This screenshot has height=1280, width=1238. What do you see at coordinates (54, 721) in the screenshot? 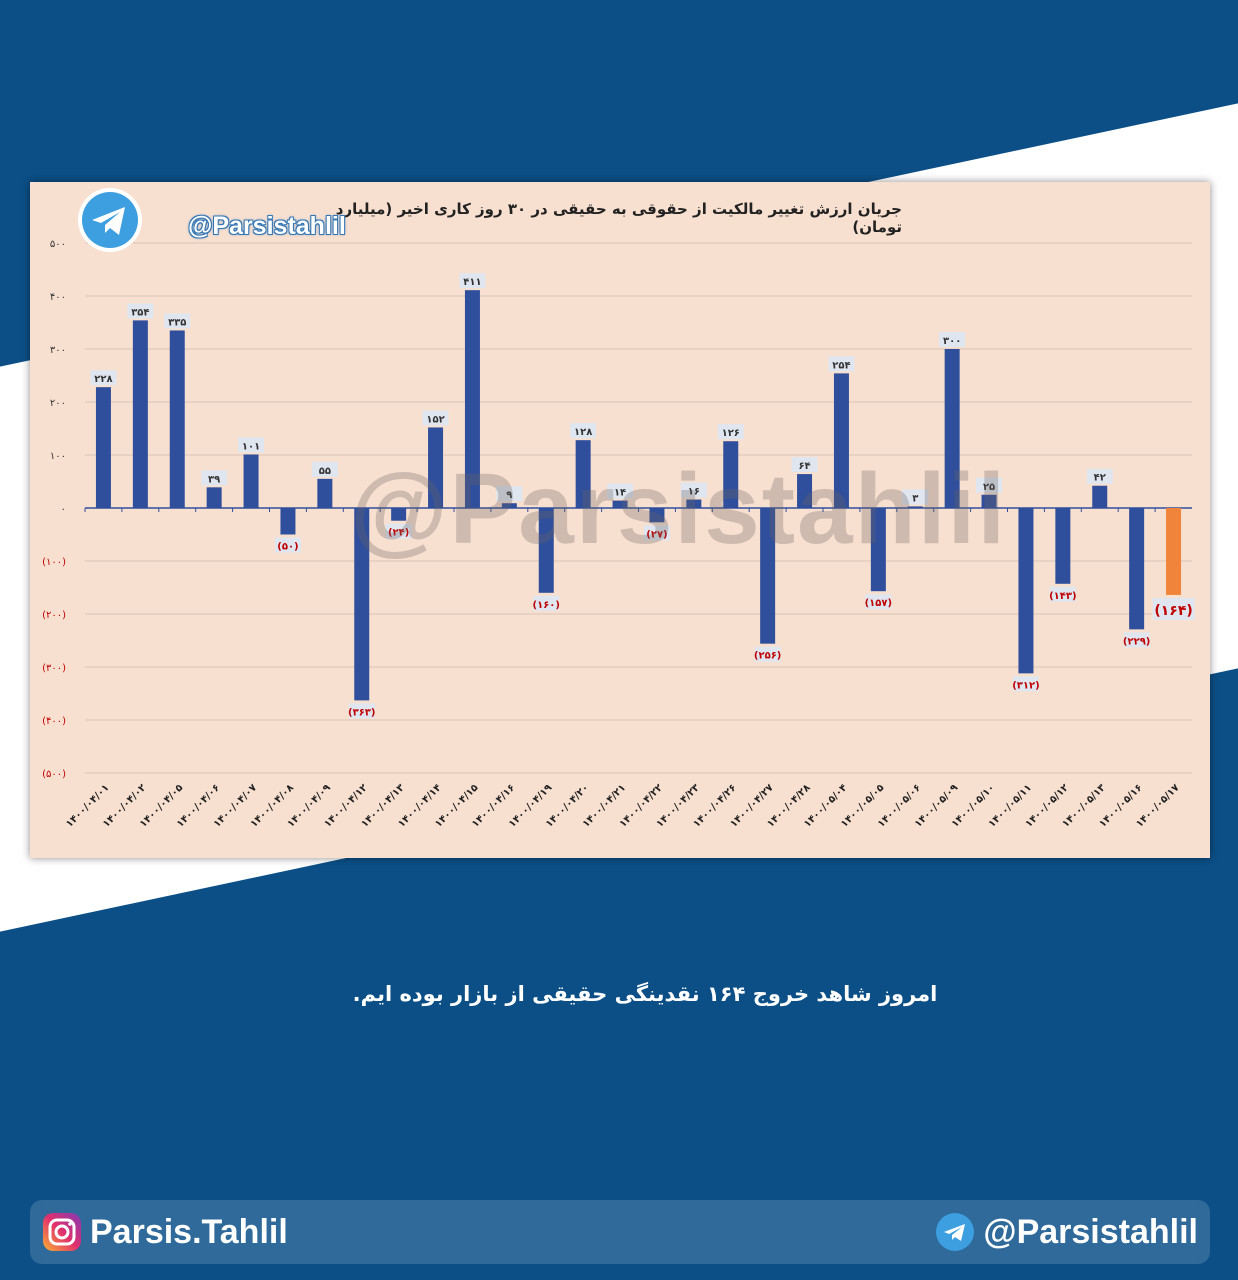
I see `y-tick-label: (۴۰۰)` at bounding box center [54, 721].